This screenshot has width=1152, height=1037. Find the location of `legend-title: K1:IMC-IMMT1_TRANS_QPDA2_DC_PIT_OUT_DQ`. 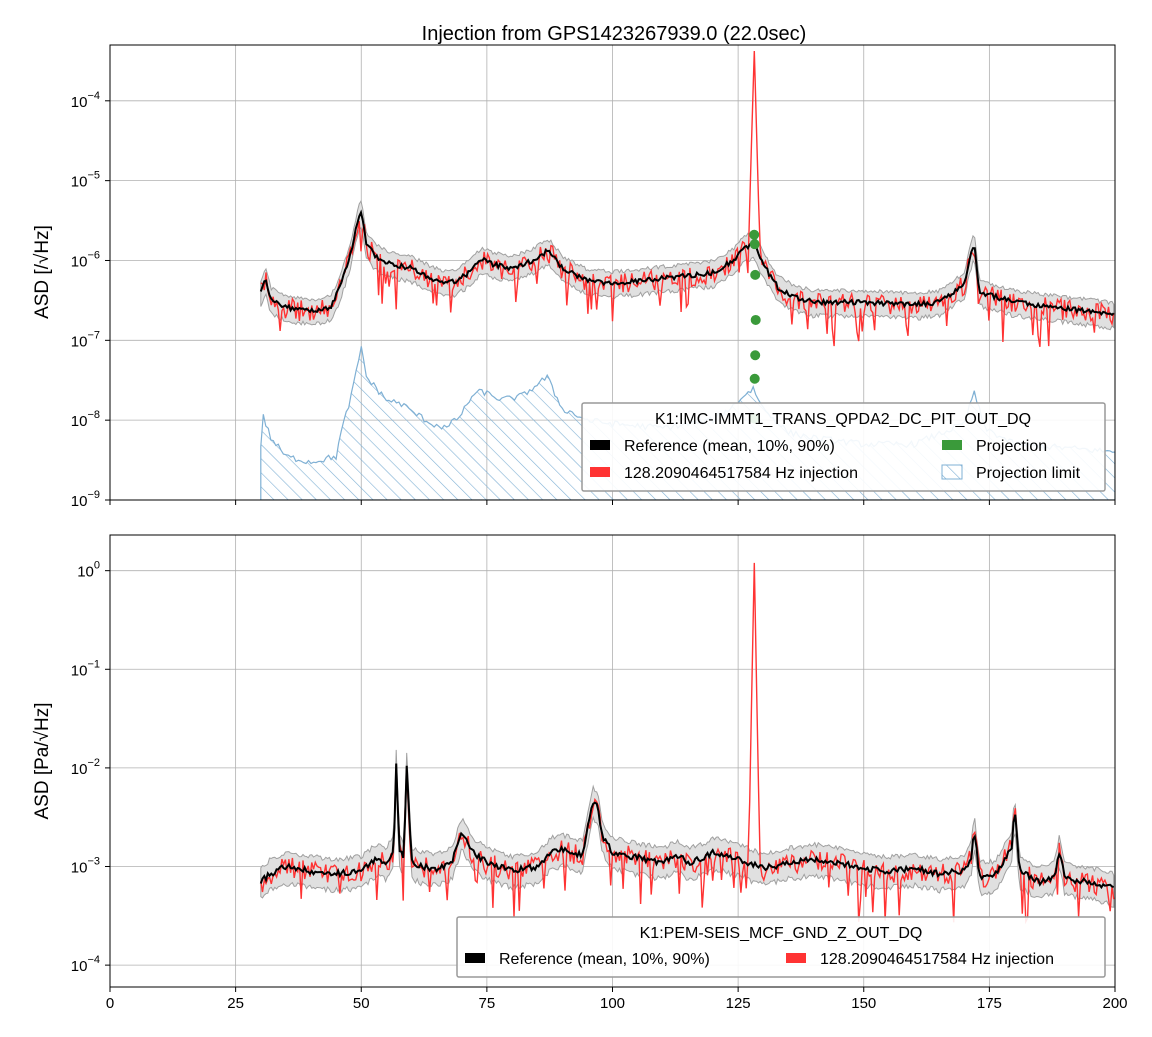

legend-title: K1:IMC-IMMT1_TRANS_QPDA2_DC_PIT_OUT_DQ is located at coordinates (843, 419).